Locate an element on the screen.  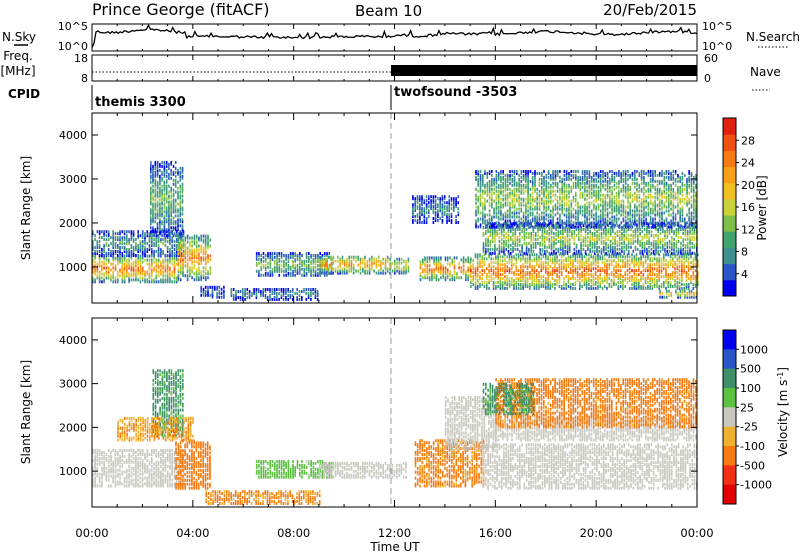
nave-block-series is located at coordinates (544, 70).